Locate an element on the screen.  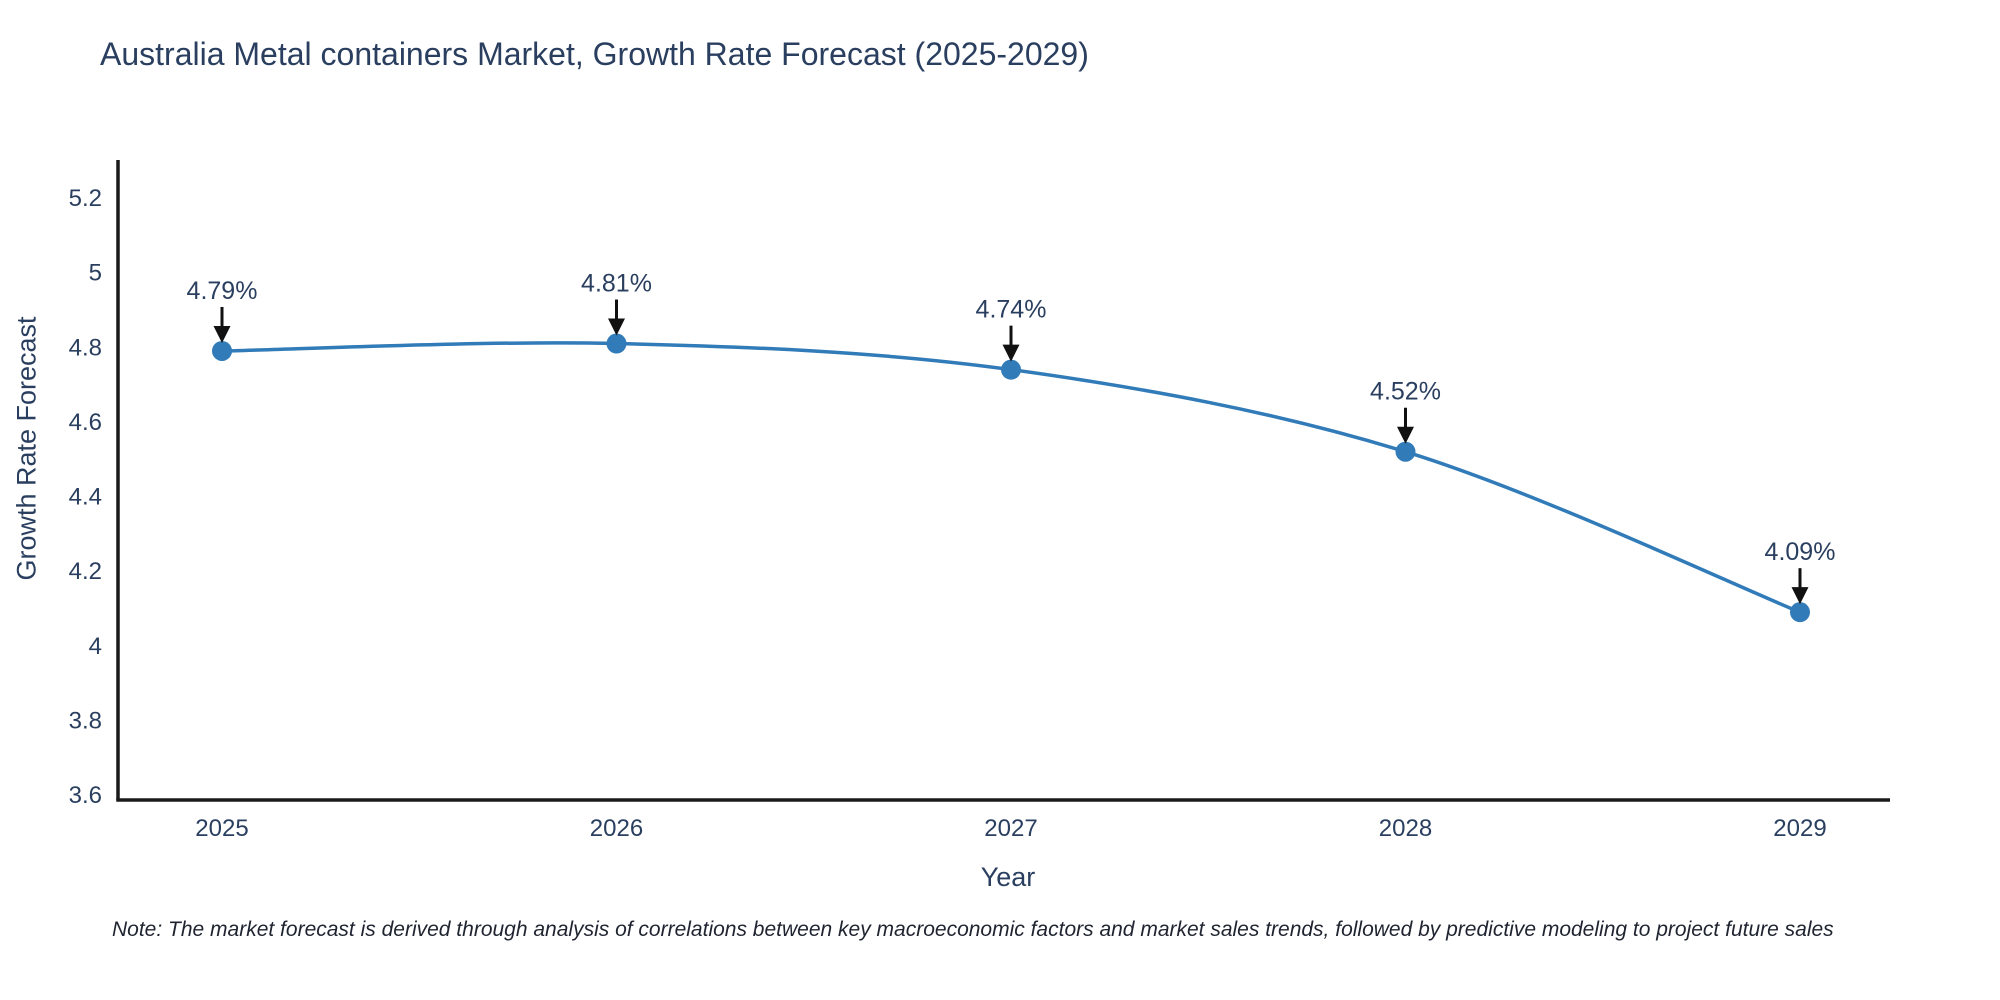
data-point-label: 4.81% is located at coordinates (616, 284).